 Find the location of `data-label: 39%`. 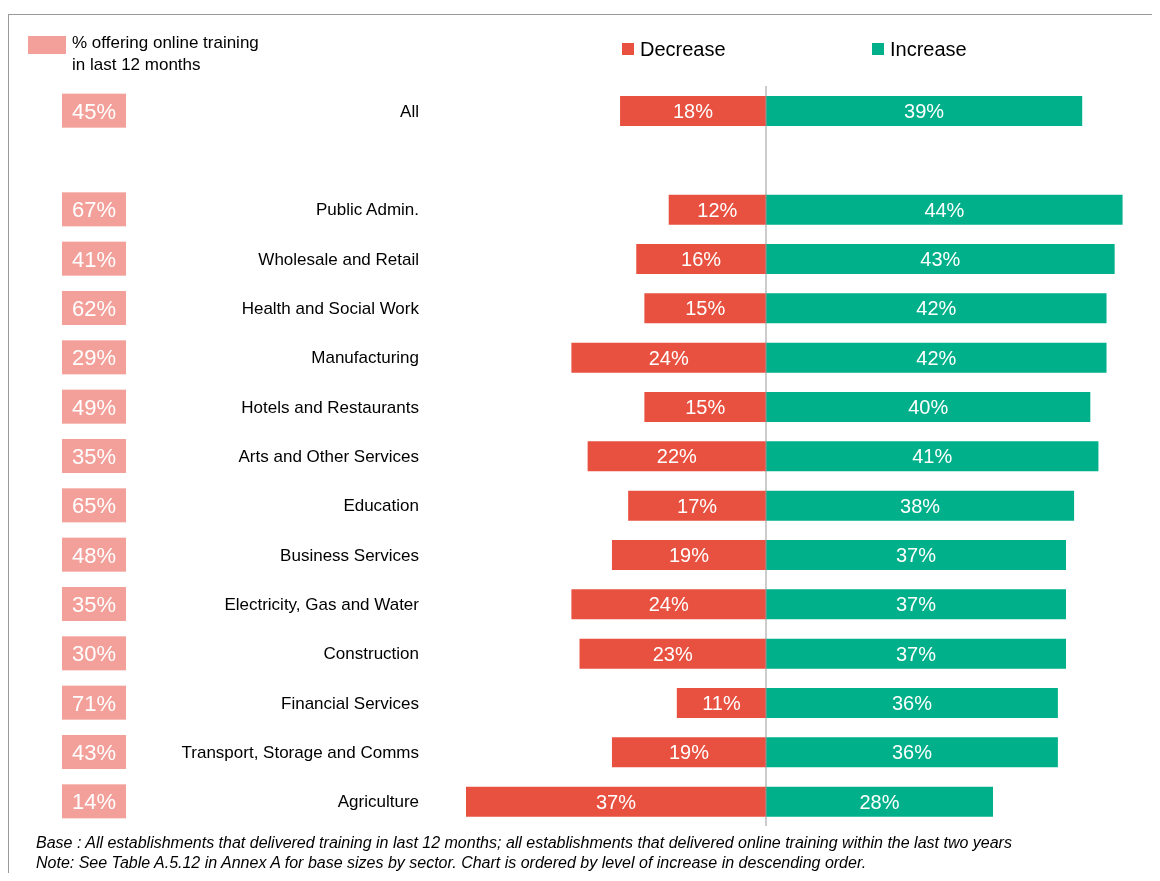

data-label: 39% is located at coordinates (924, 111).